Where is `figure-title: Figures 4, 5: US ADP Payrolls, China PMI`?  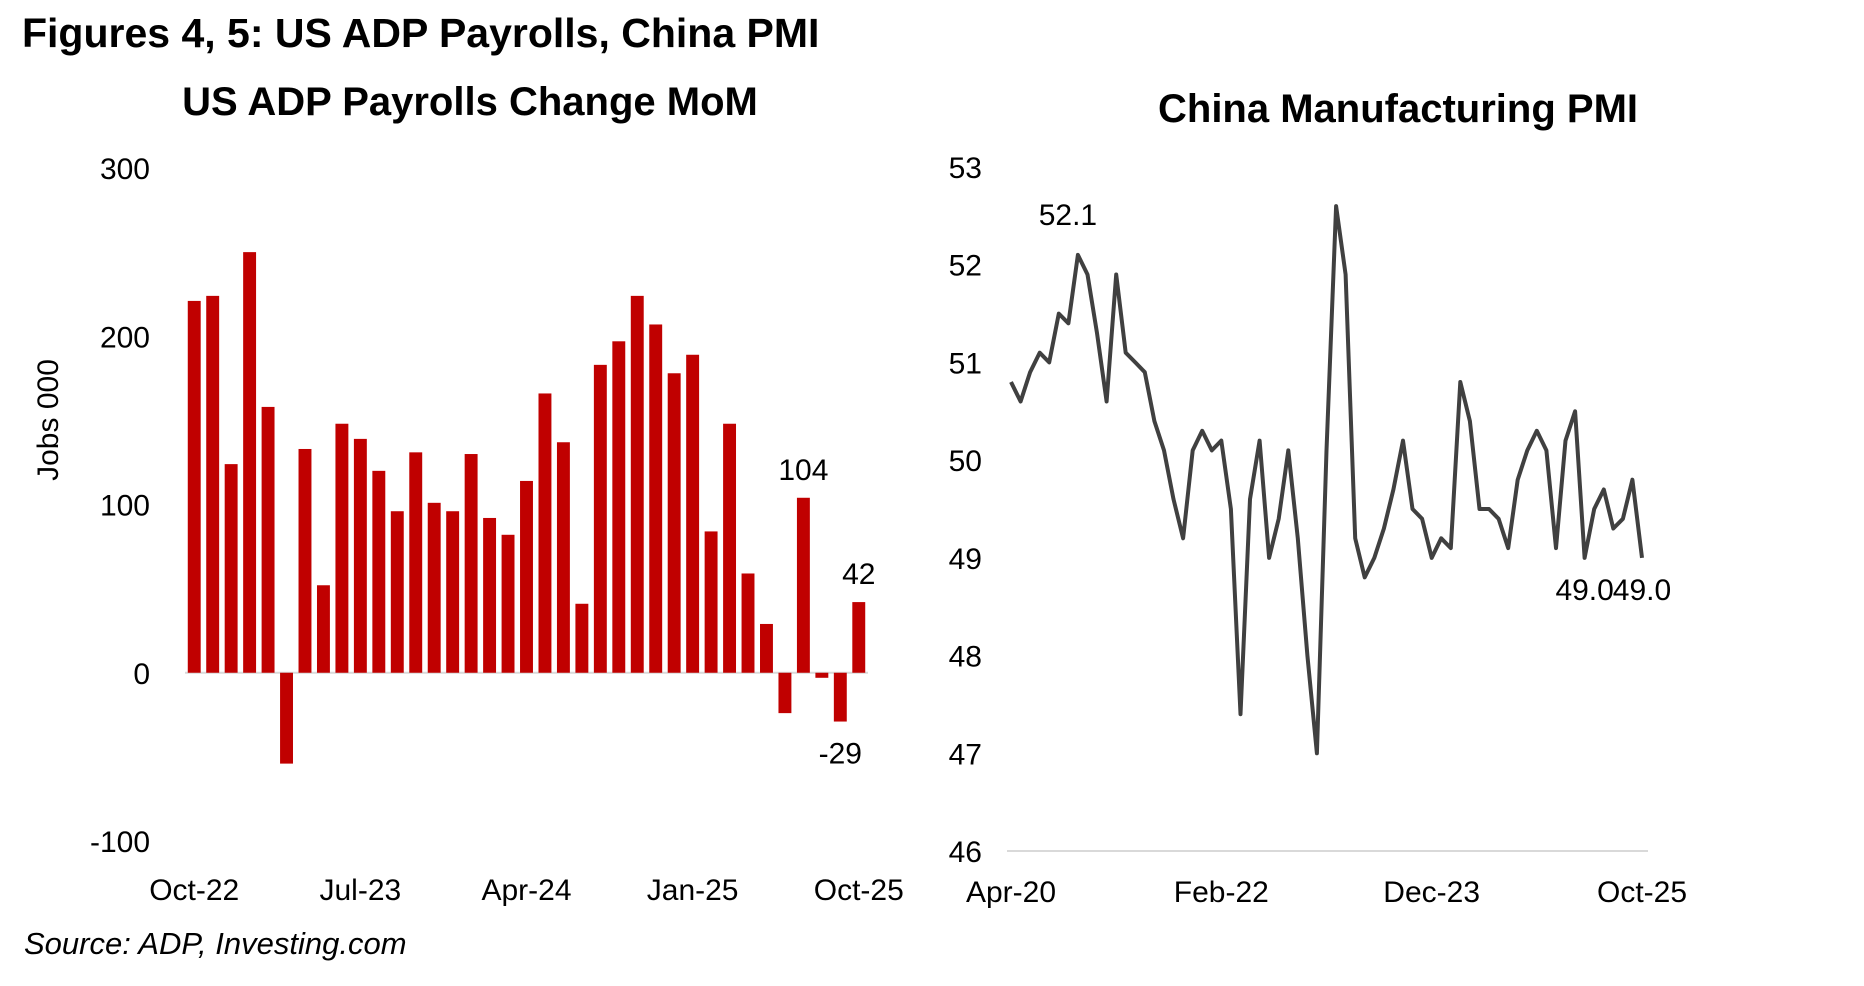 figure-title: Figures 4, 5: US ADP Payrolls, China PMI is located at coordinates (421, 33).